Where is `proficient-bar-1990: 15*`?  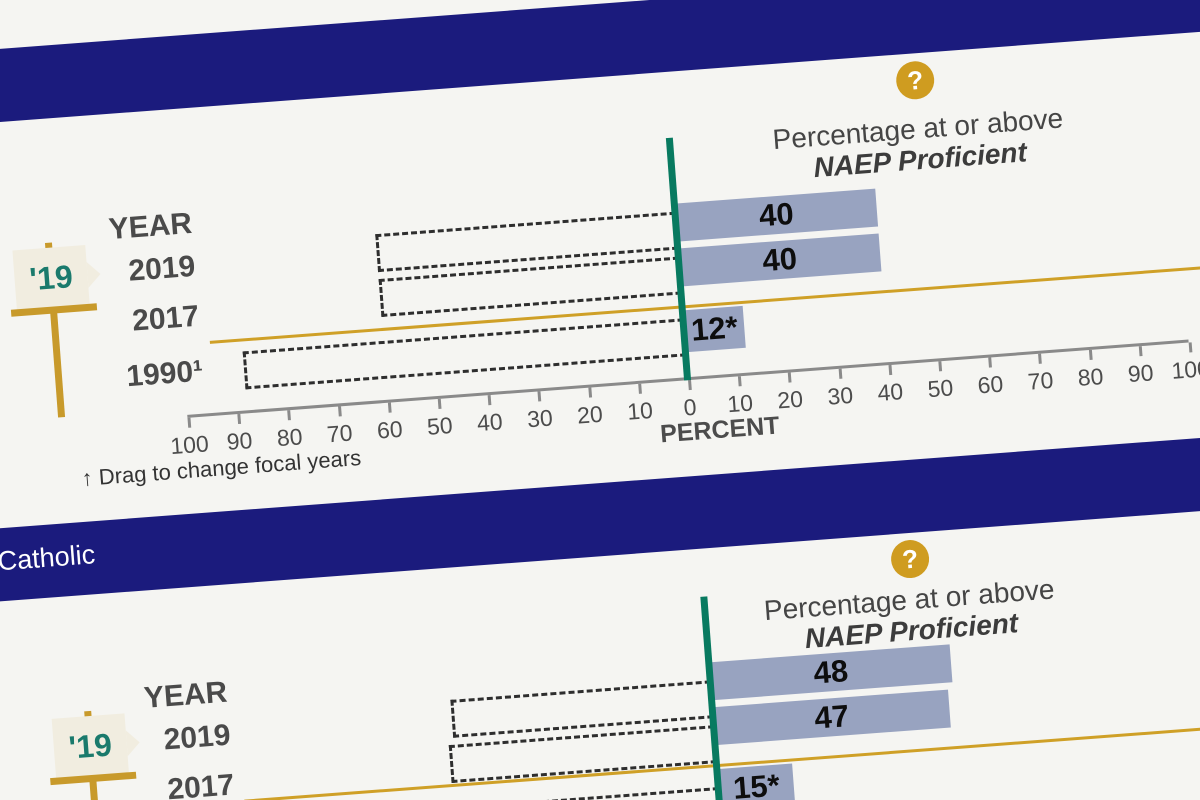
proficient-bar-1990: 15* is located at coordinates (756, 781).